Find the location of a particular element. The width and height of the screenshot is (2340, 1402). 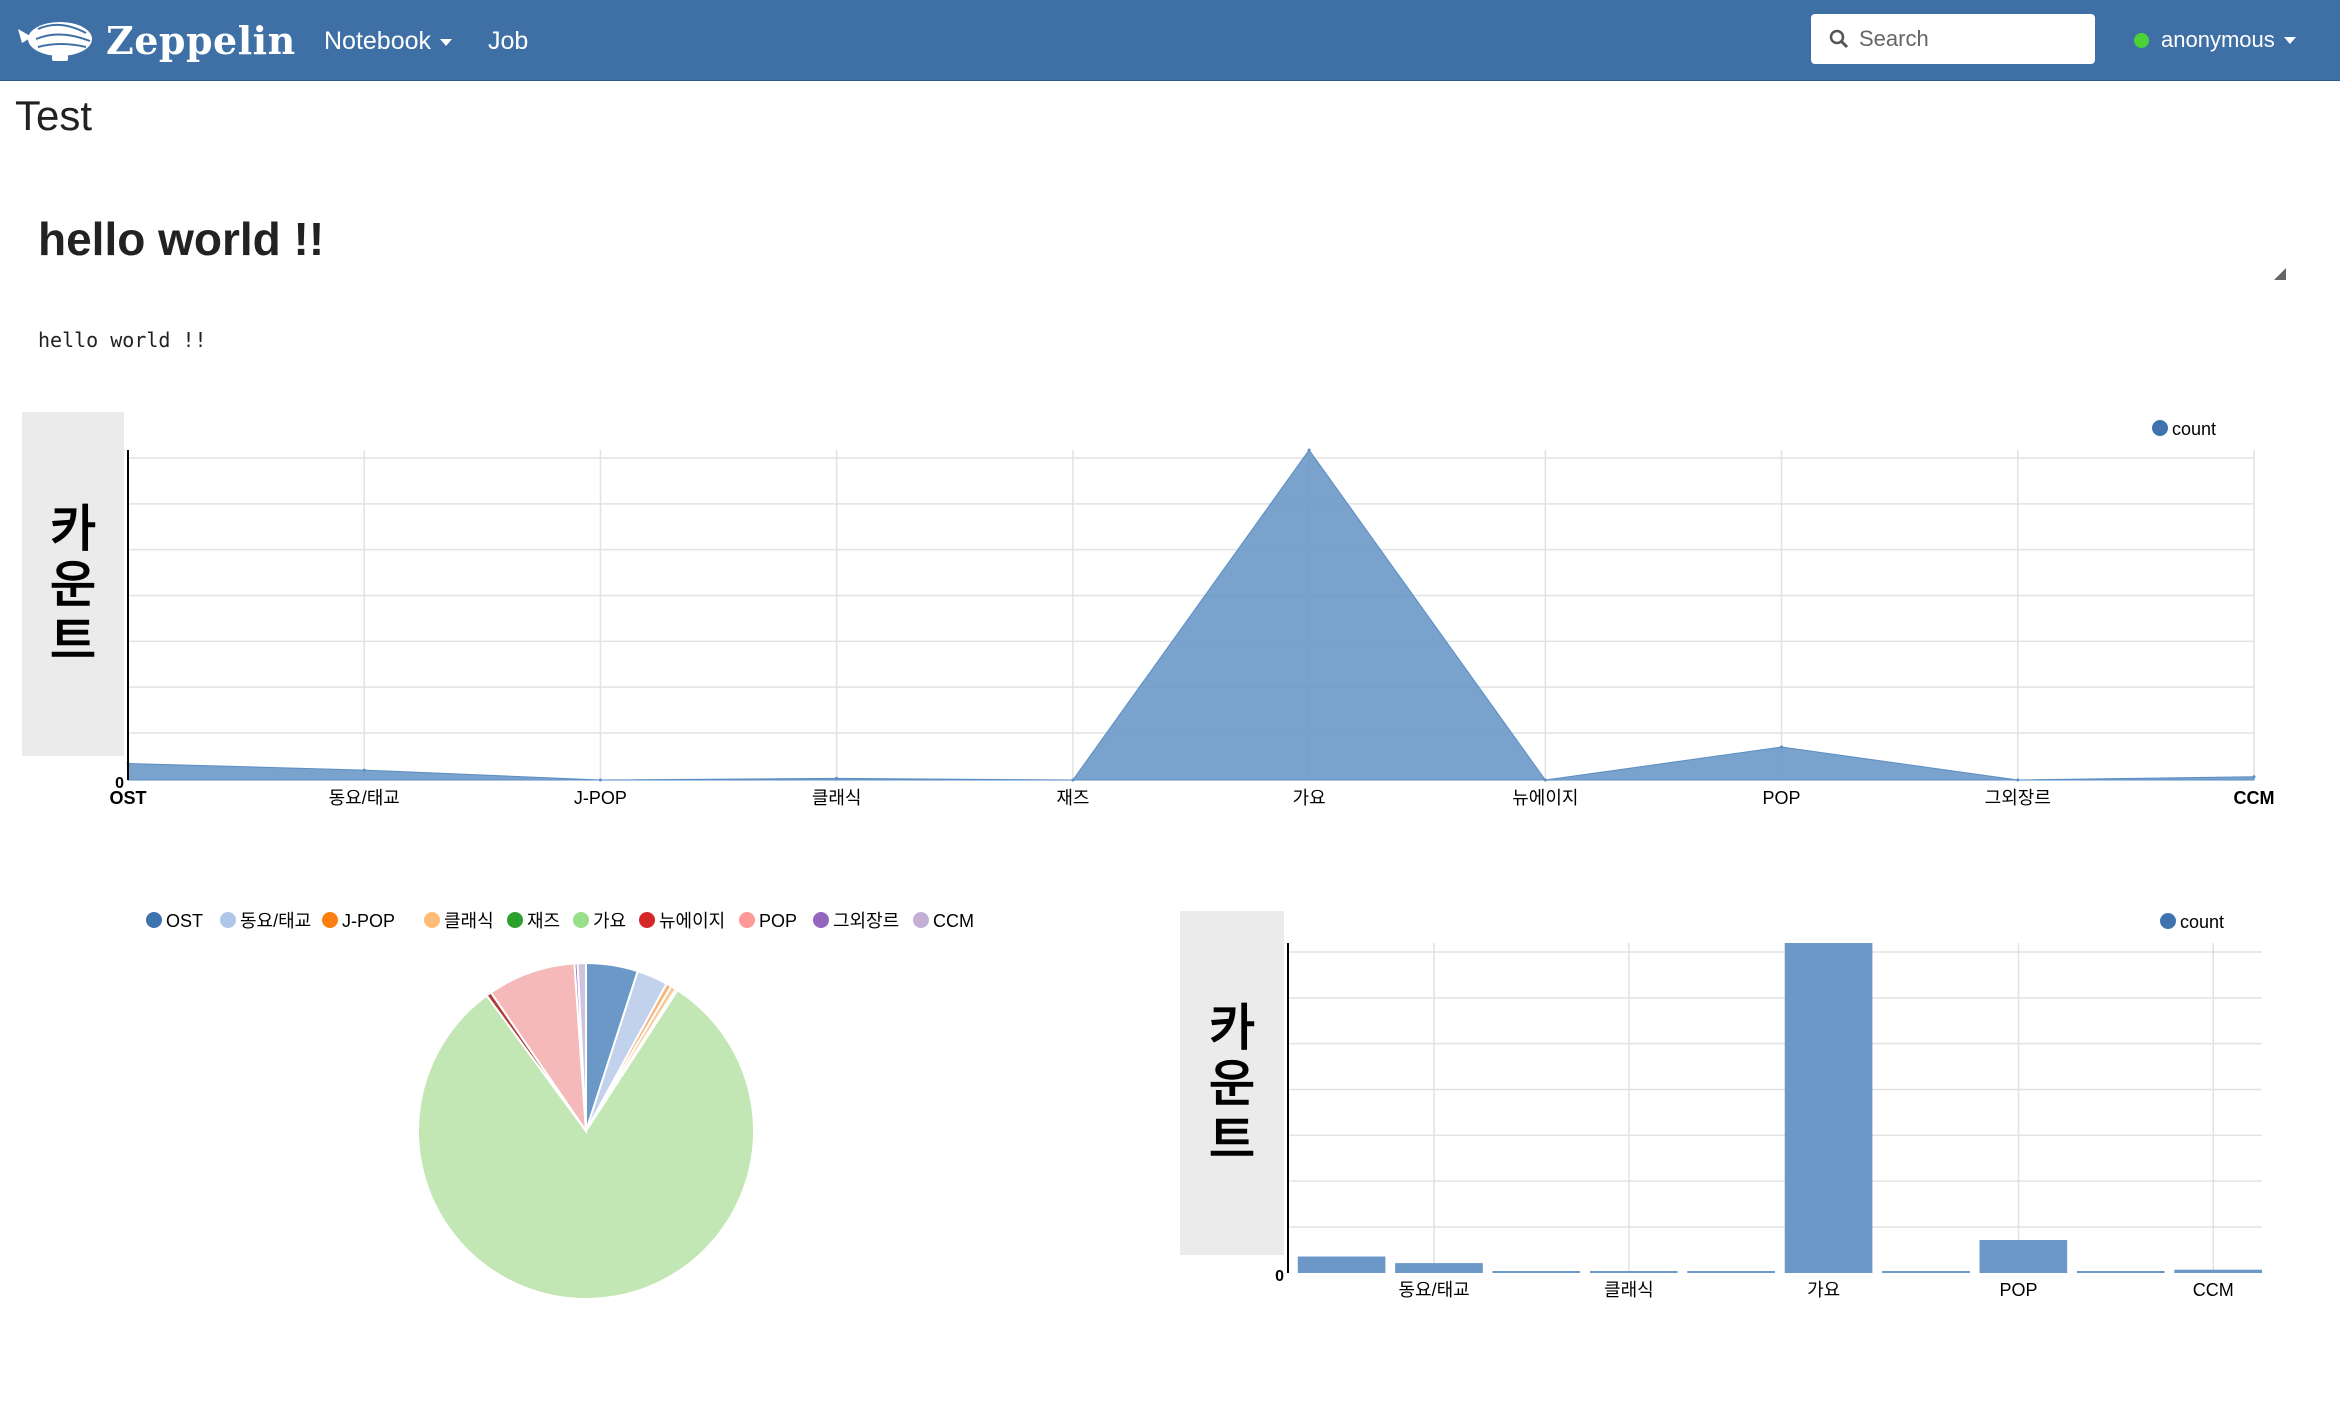

zeppelin-logo-icon is located at coordinates (55, 41).